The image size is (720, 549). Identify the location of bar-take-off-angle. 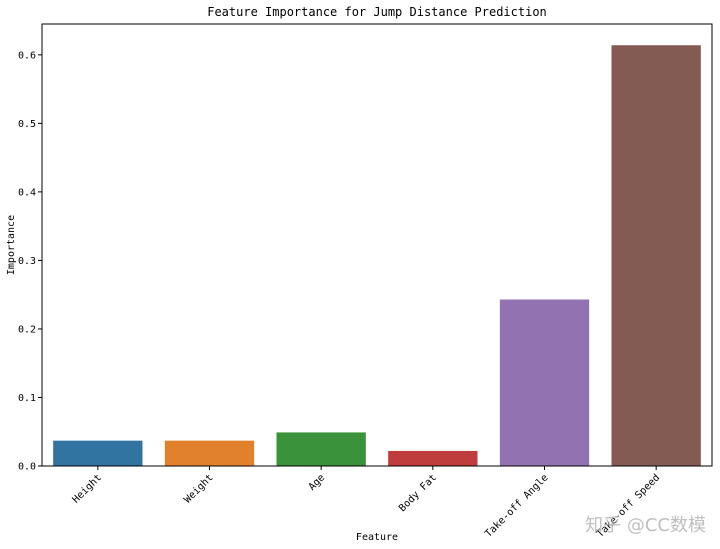
(544, 382).